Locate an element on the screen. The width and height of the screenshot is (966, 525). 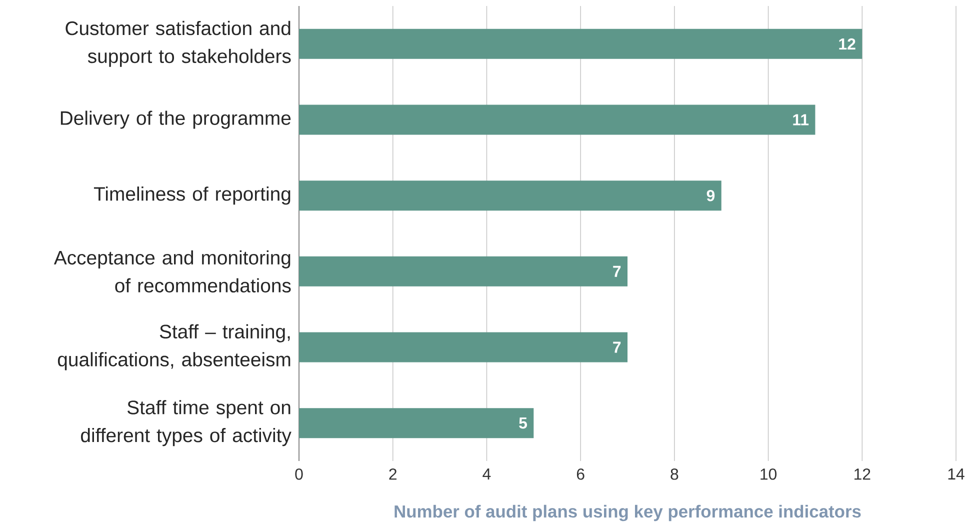
y-tick-label: Acceptance and monitoring of recommendations is located at coordinates (172, 271).